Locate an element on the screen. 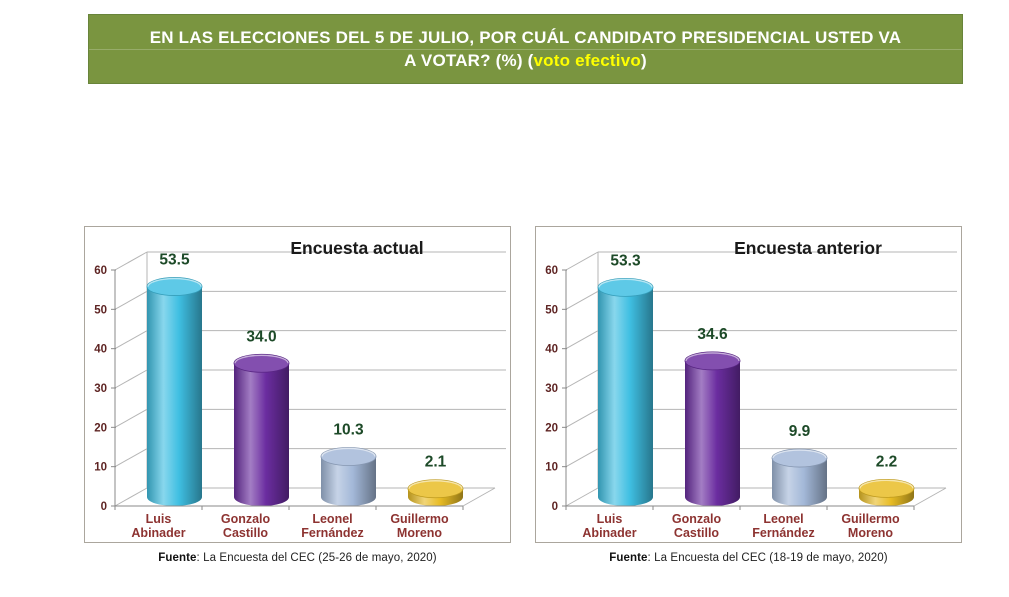 This screenshot has height=597, width=1009. value-label-guillermo-moreno: 2.1 is located at coordinates (436, 462).